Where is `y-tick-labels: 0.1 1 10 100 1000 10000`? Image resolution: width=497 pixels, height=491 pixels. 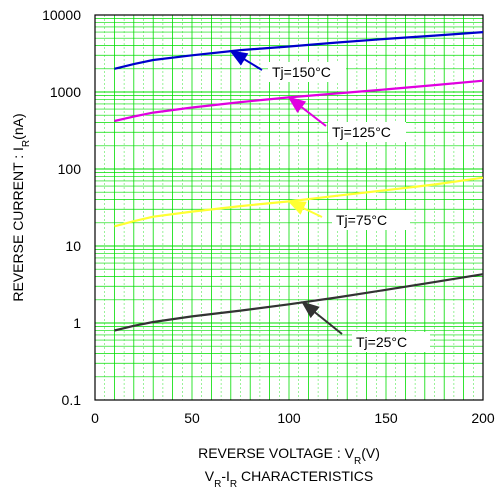 y-tick-labels: 0.1 1 10 100 1000 10000 is located at coordinates (61, 207).